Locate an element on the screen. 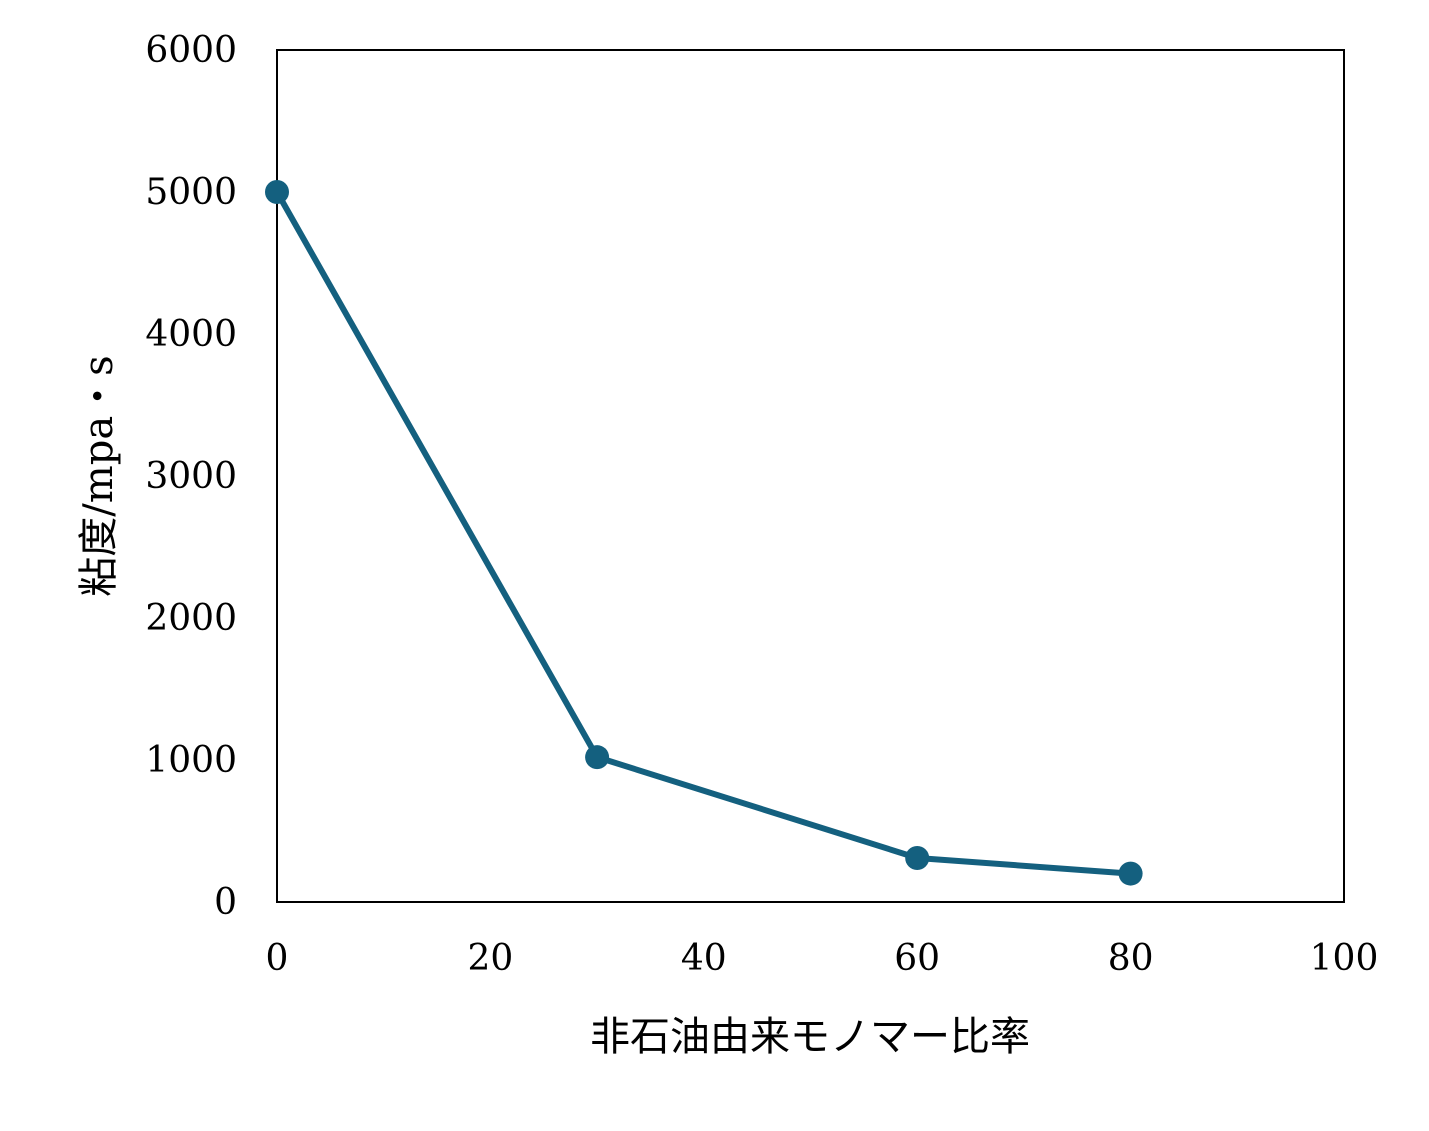 This screenshot has height=1131, width=1429. x-tick-label: 40 is located at coordinates (704, 958).